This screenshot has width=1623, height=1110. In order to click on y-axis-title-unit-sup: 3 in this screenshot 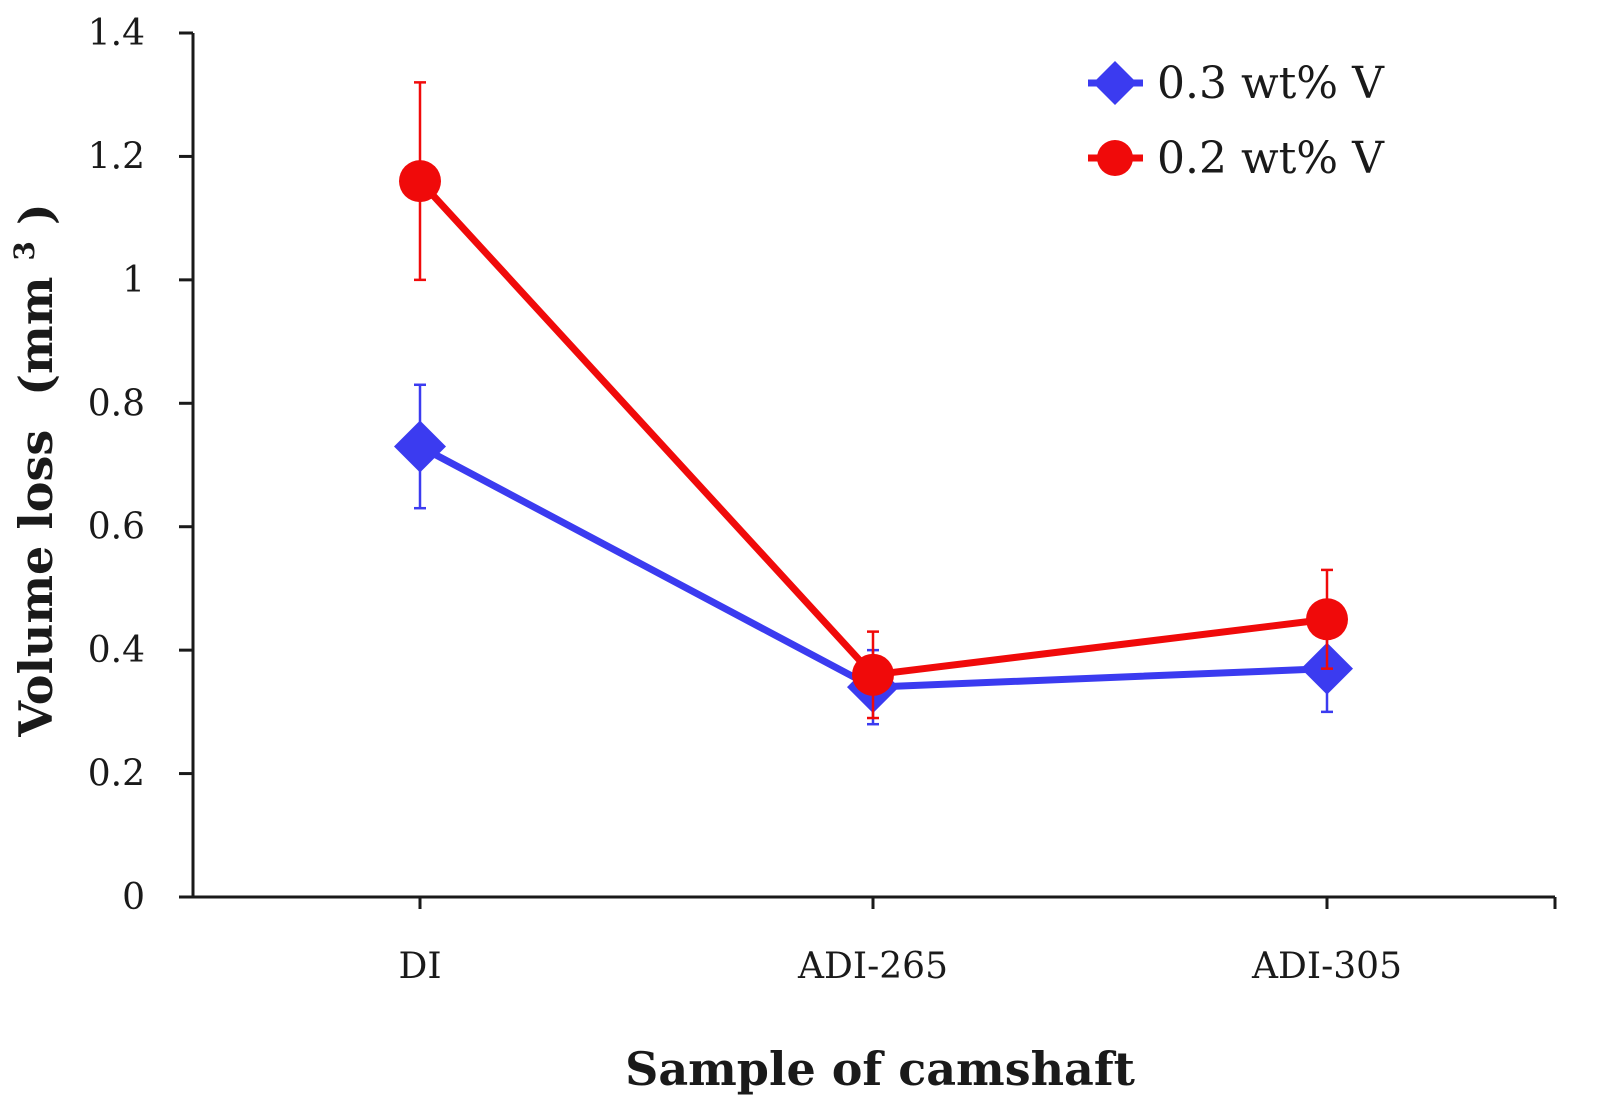, I will do `click(24, 250)`.